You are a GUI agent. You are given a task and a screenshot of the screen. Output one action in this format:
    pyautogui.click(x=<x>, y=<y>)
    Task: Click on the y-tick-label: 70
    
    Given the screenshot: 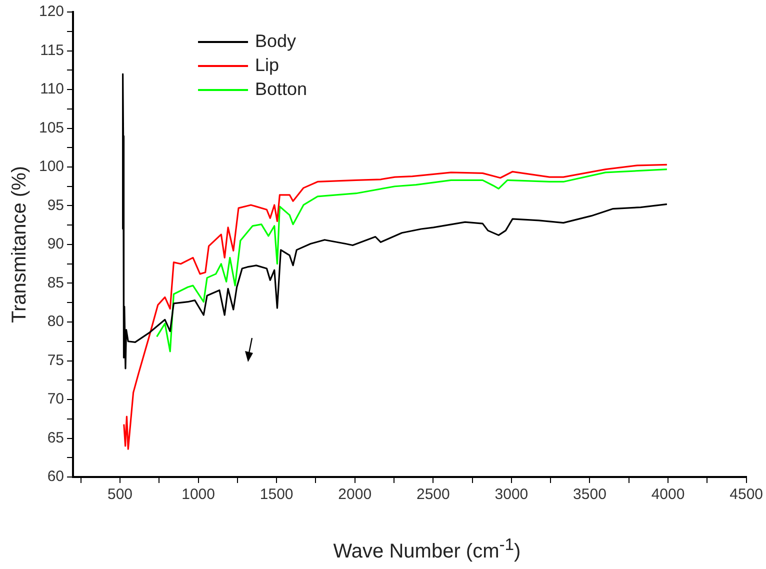 What is the action you would take?
    pyautogui.click(x=55, y=399)
    